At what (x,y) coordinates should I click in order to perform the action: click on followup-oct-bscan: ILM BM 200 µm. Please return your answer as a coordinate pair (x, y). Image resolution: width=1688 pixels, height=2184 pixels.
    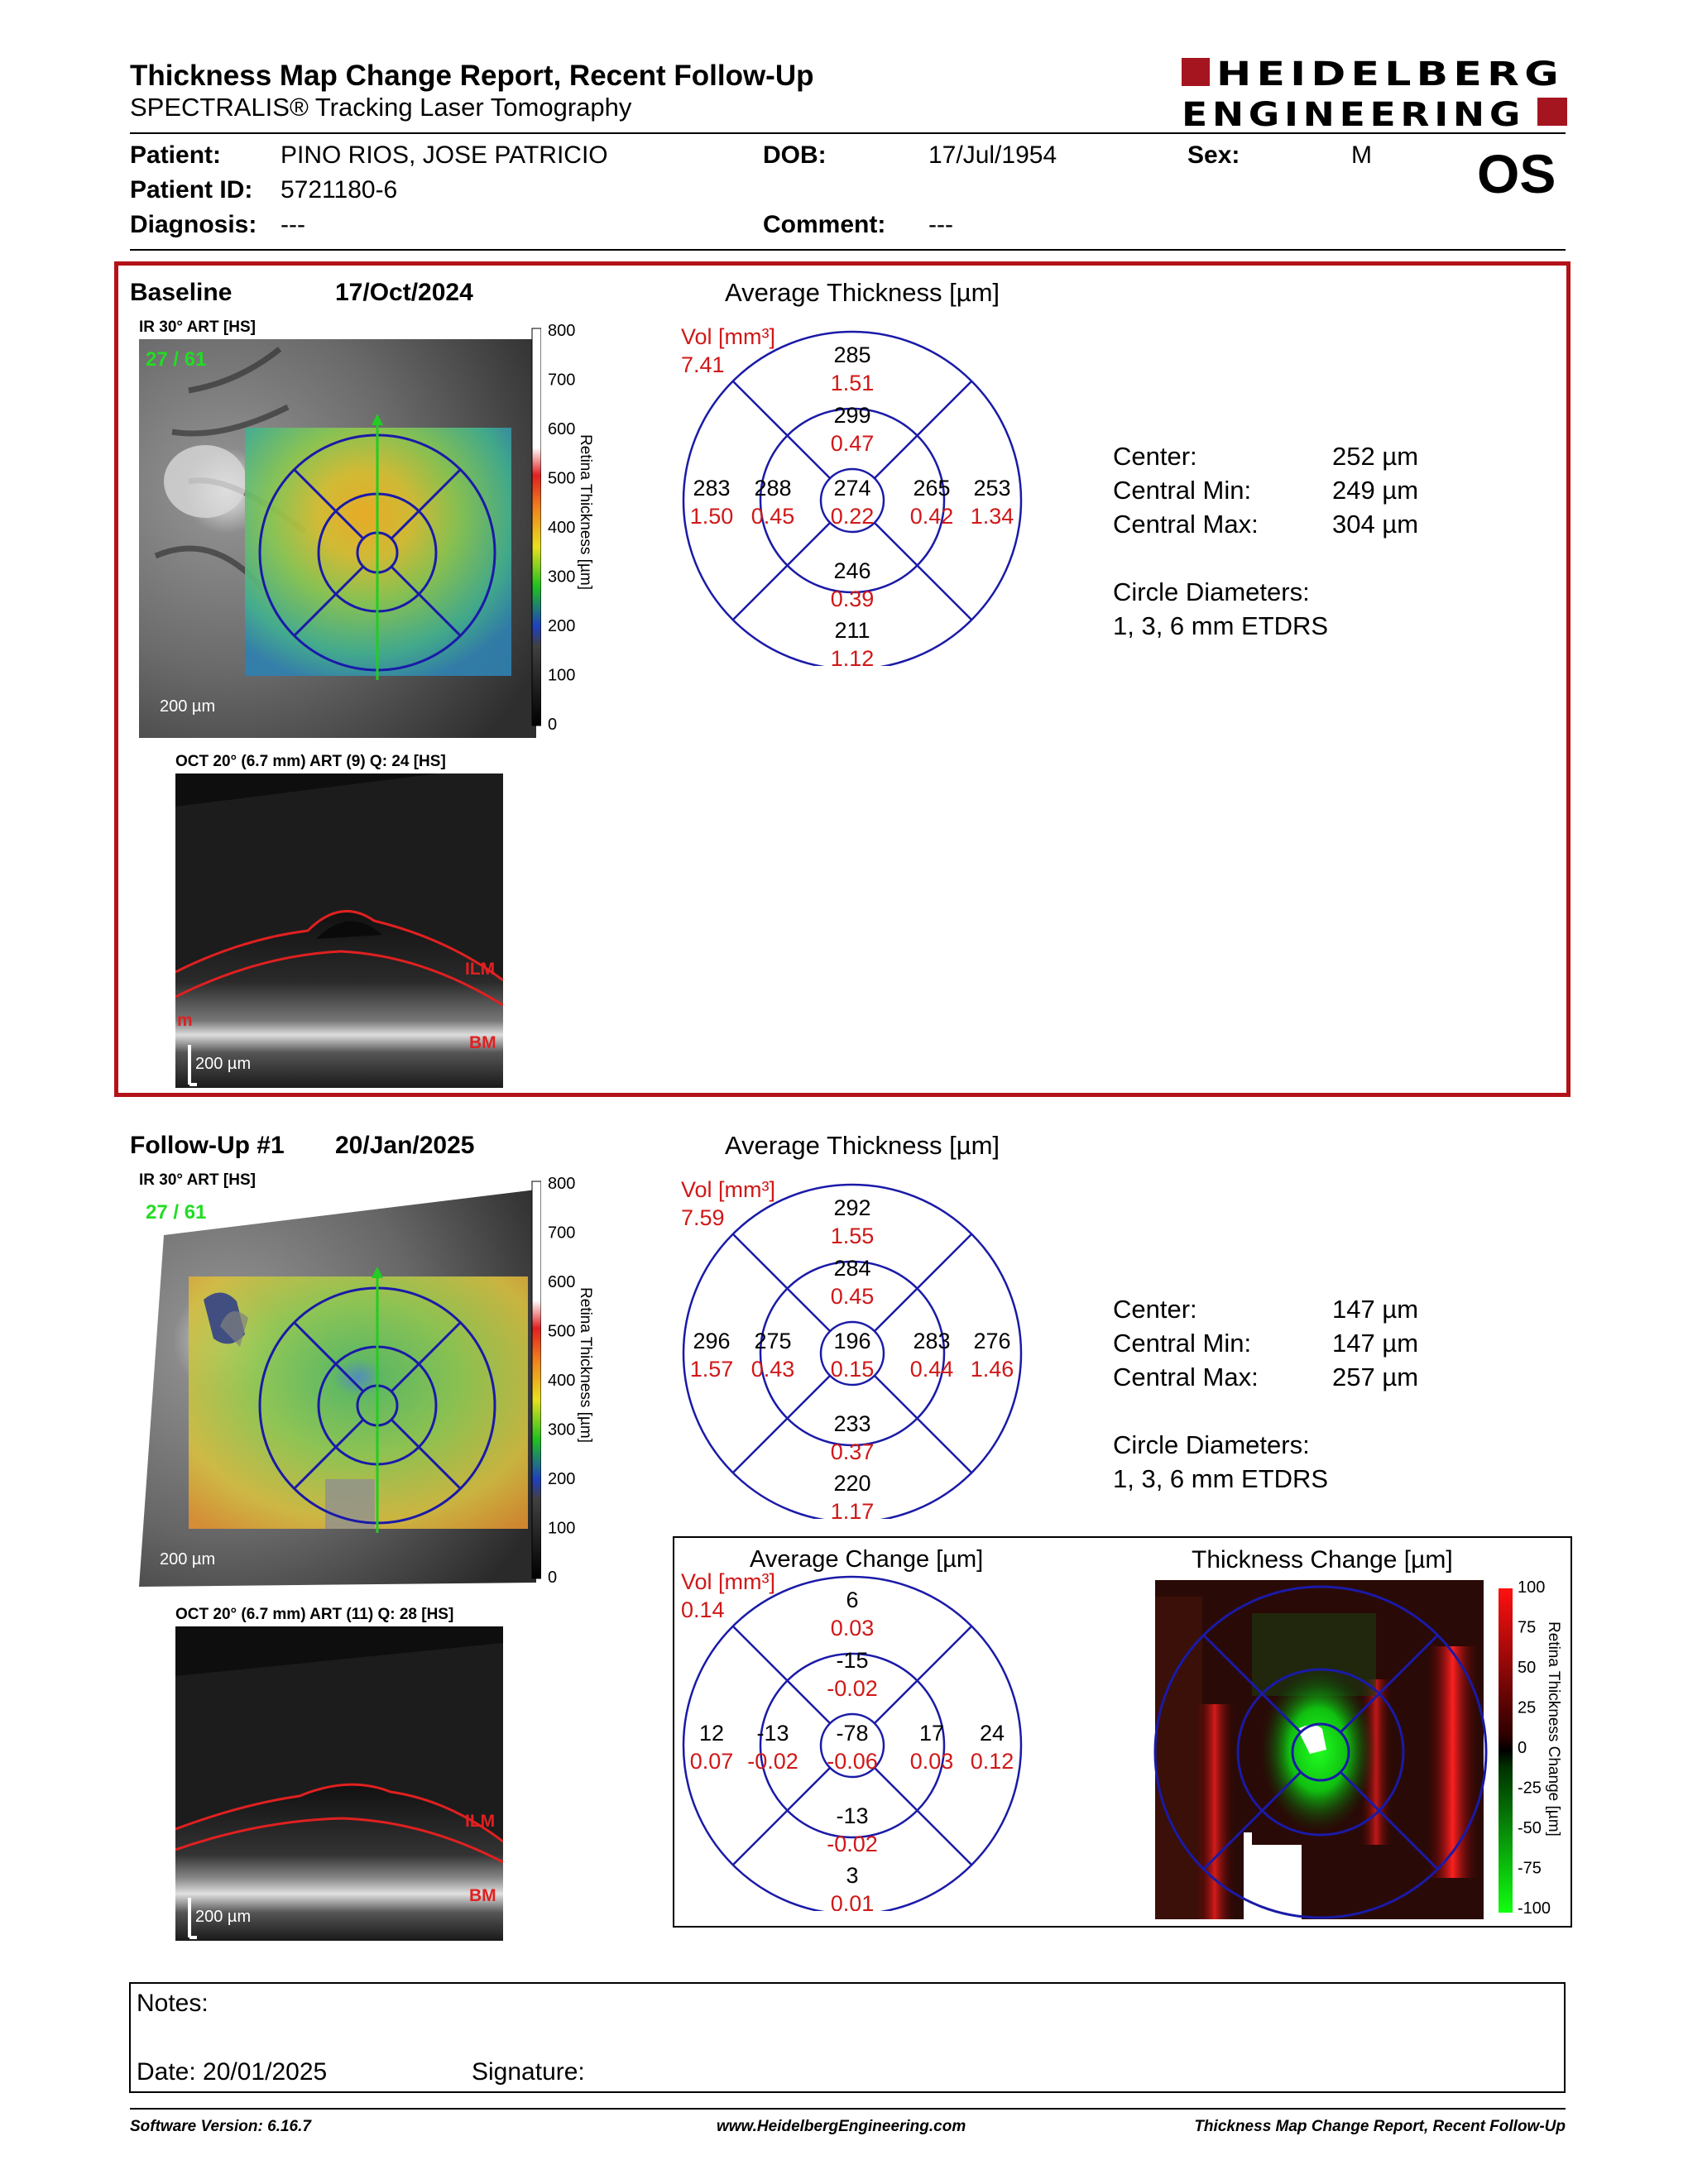
    Looking at the image, I should click on (339, 1783).